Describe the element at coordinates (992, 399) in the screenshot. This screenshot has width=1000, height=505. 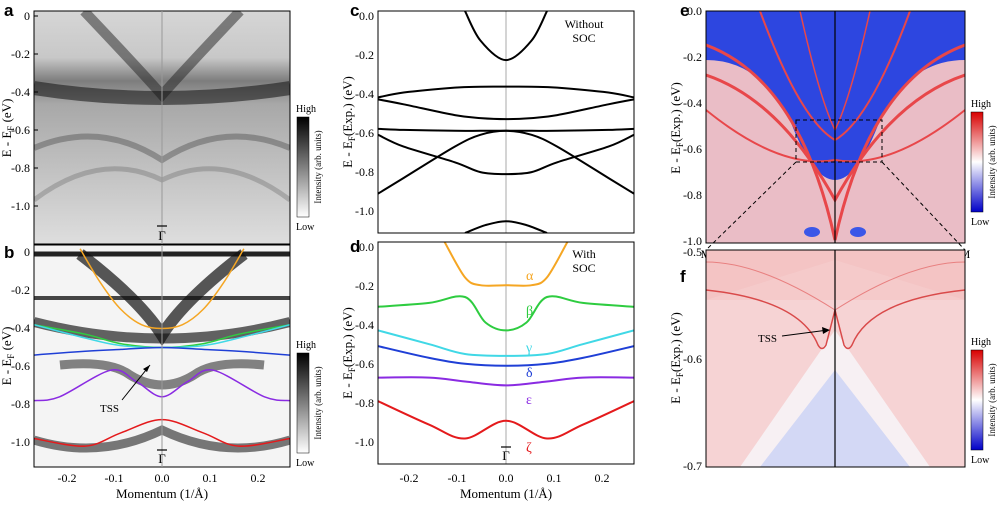
I see `panel-f-cbar-title: Intensity (arb. units)` at that location.